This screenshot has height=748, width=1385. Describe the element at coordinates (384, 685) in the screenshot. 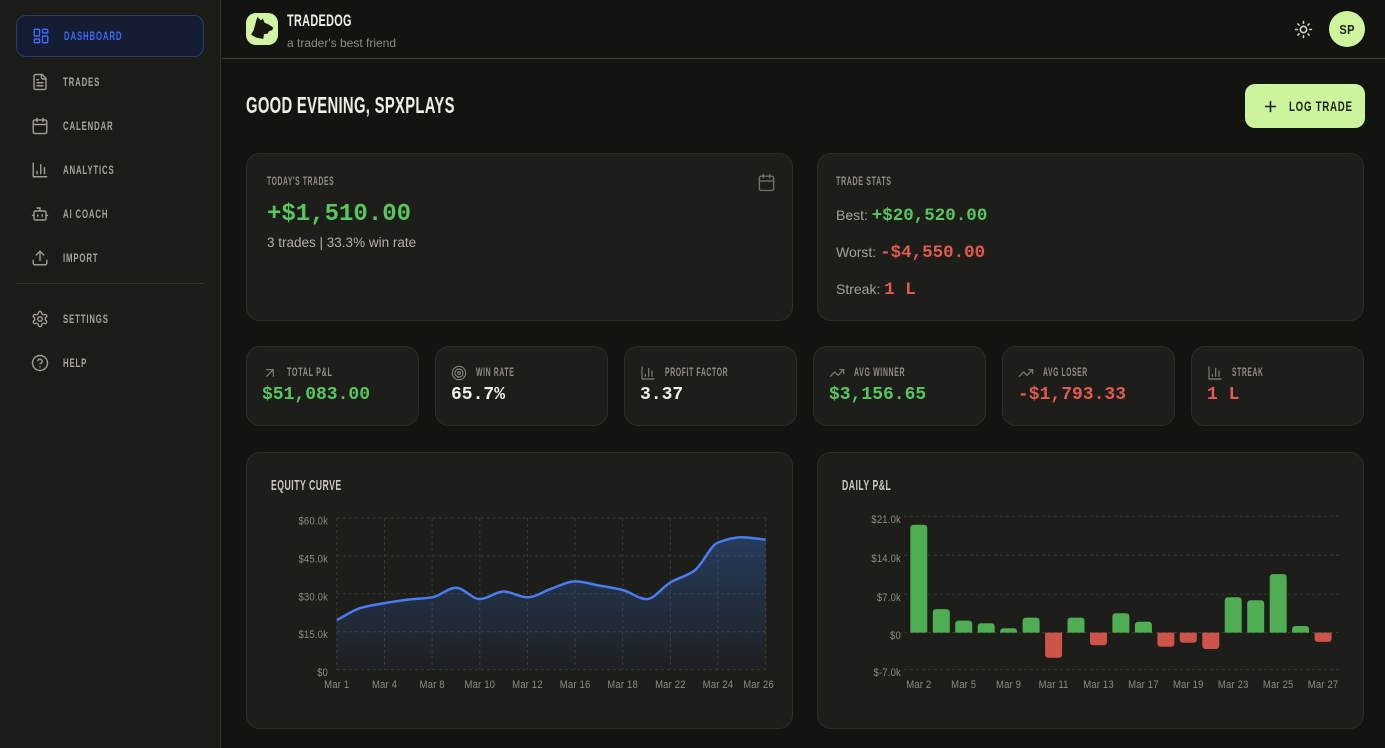

I see `svg-text: Mar 4` at that location.